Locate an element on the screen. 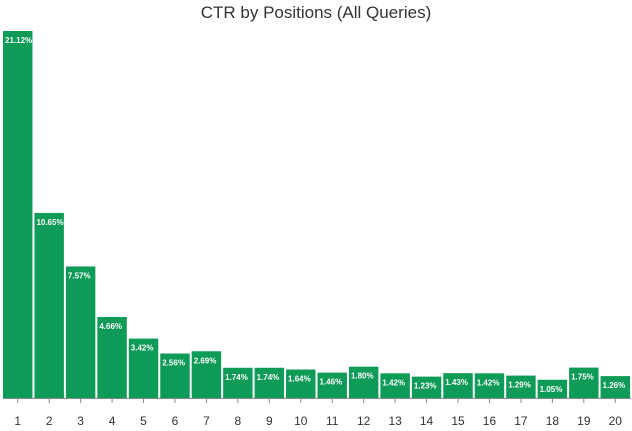  x-tick-label: 17 is located at coordinates (521, 421).